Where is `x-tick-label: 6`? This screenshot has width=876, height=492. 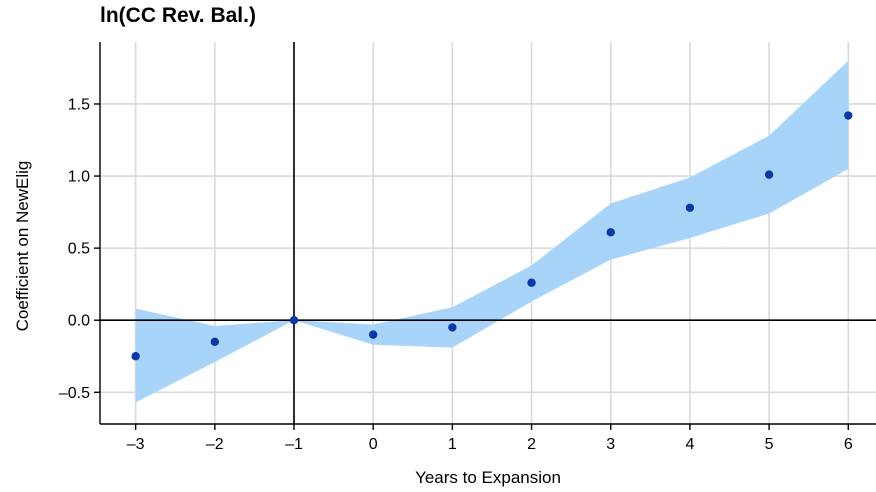
x-tick-label: 6 is located at coordinates (848, 444).